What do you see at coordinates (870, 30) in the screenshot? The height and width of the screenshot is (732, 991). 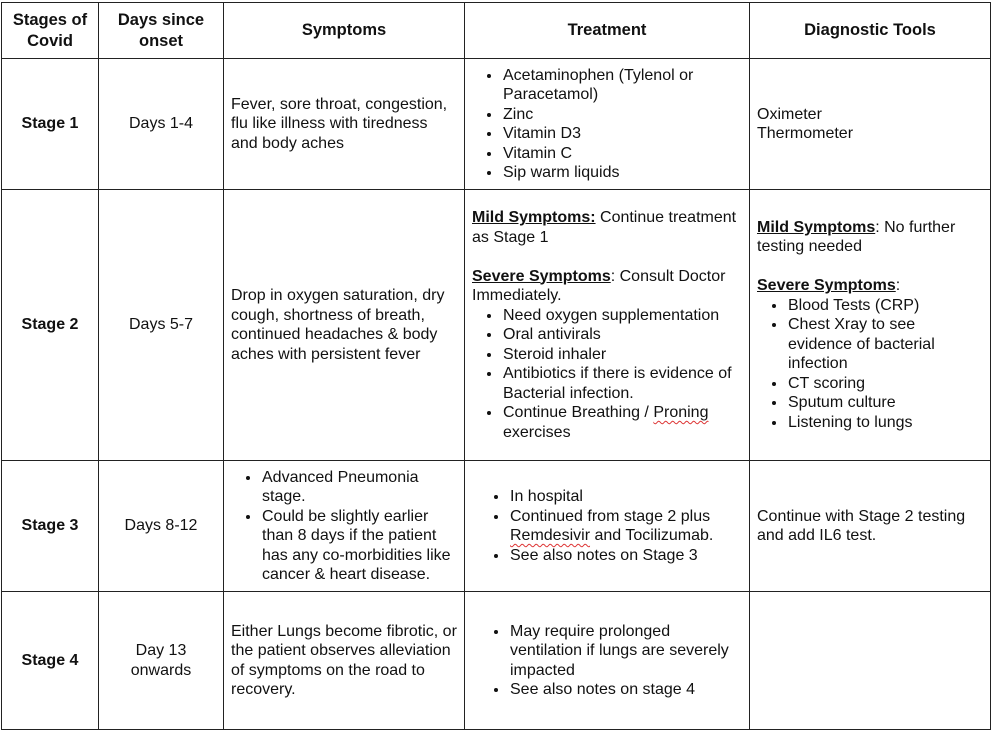 I see `header-diagnostics: Diagnostic Tools` at bounding box center [870, 30].